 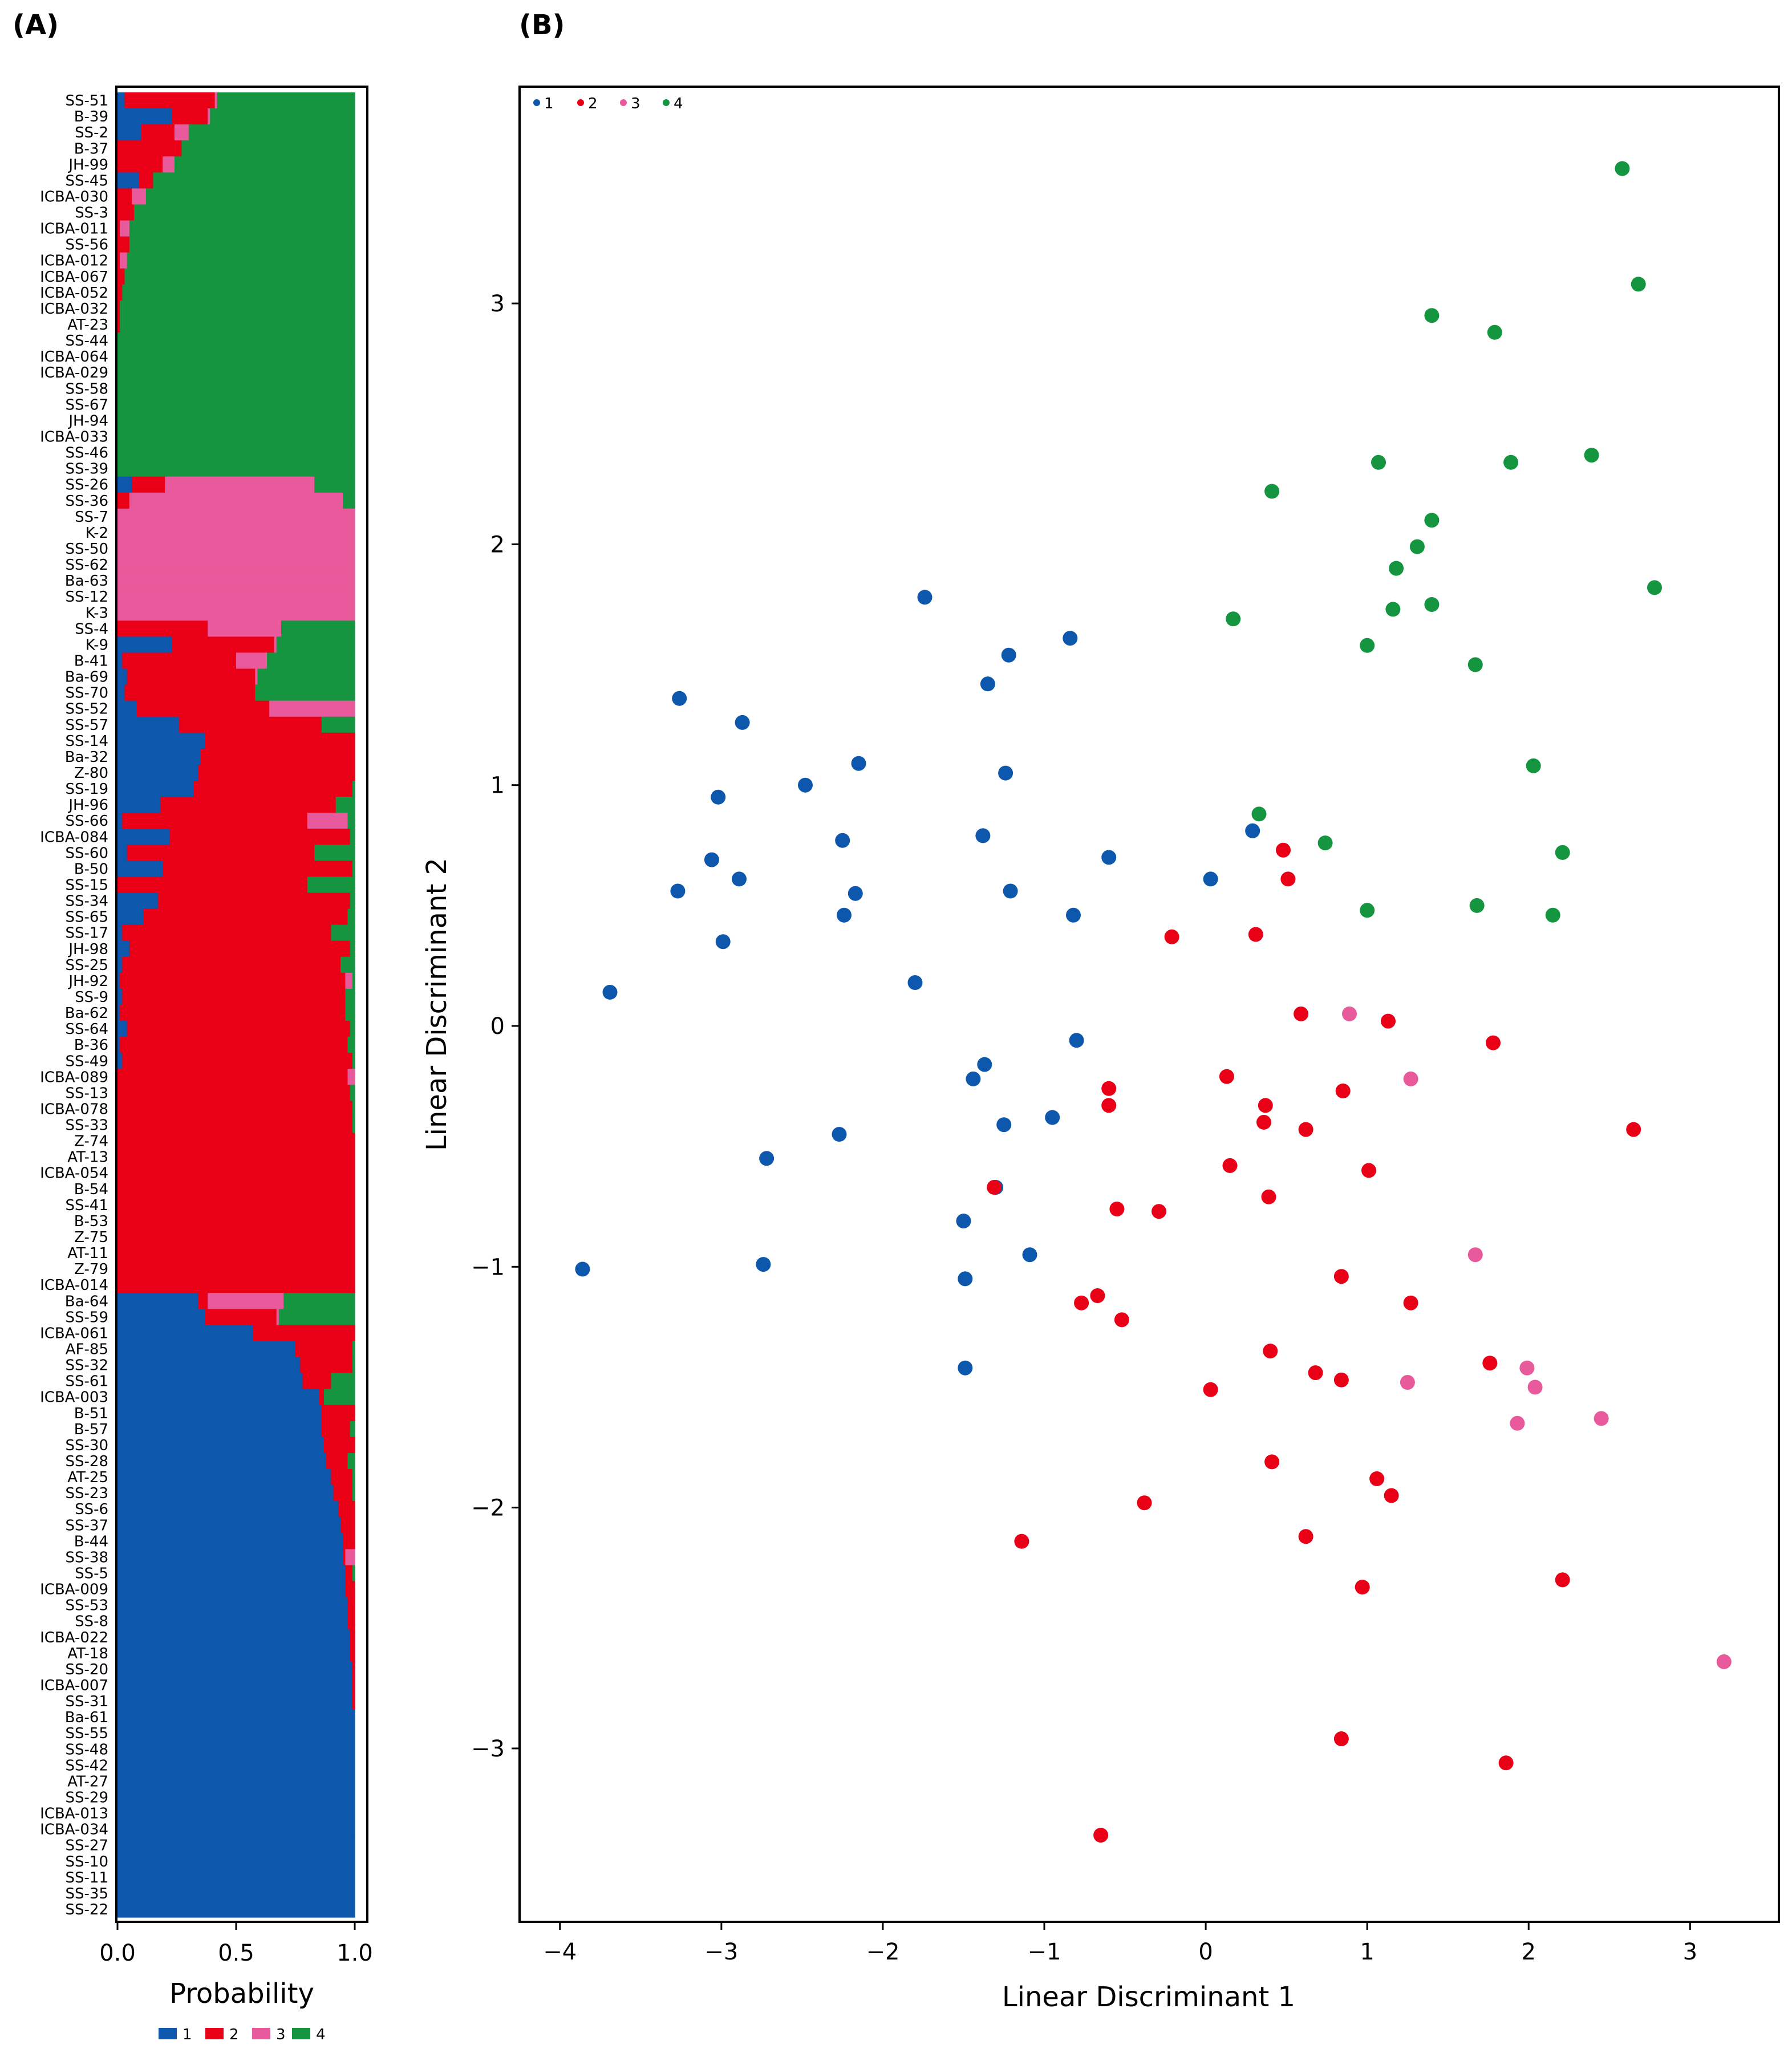 I want to click on x-ticks-a: 0.0 0.5 1.0, so click(x=236, y=1944).